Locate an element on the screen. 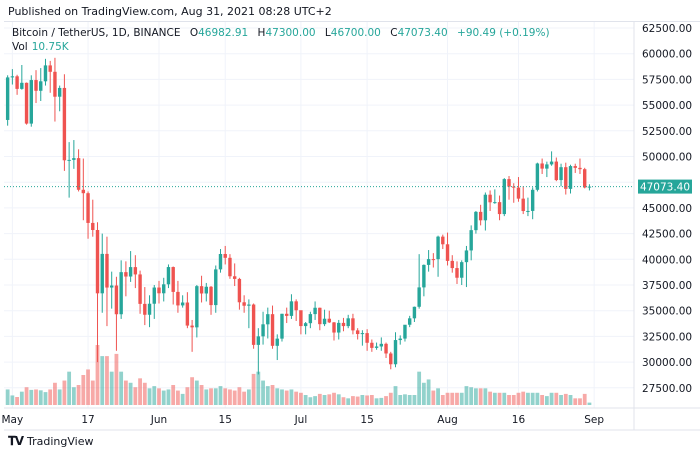 This screenshot has width=700, height=456. tradingview-brand: 𝐓V TradingView is located at coordinates (50, 441).